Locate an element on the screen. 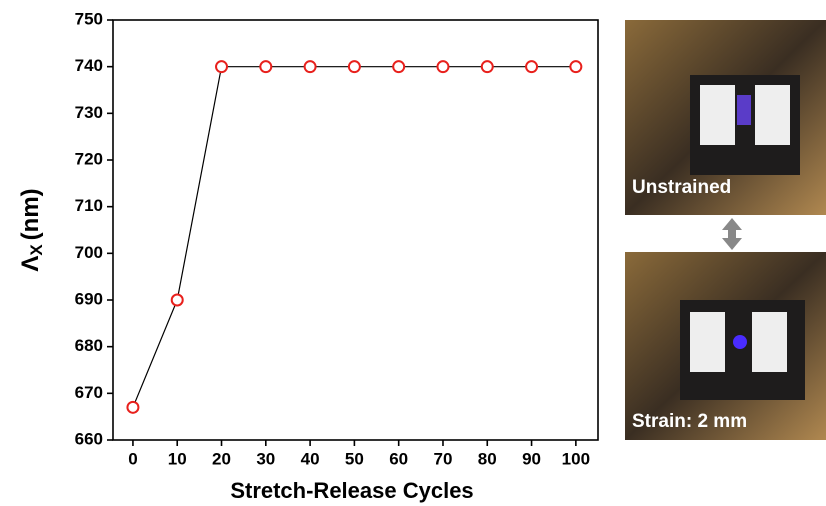 This screenshot has height=506, width=826. x-tick-label: 90 is located at coordinates (531, 458).